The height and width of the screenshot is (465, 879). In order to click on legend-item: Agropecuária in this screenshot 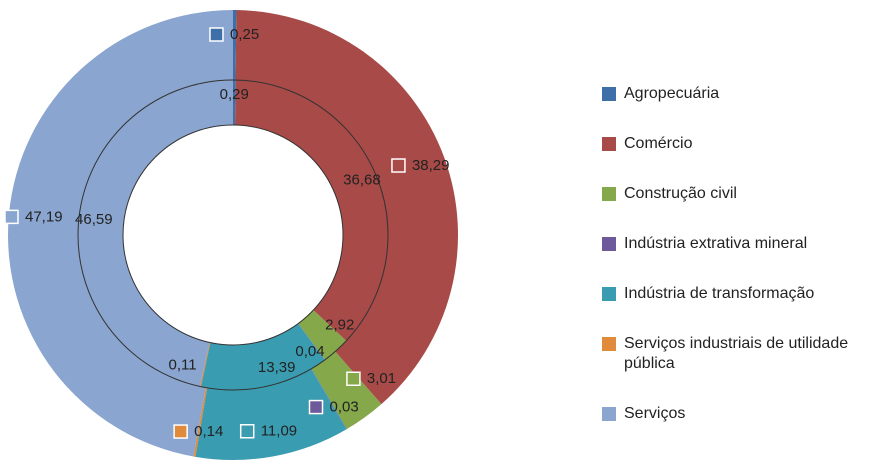, I will do `click(728, 94)`.